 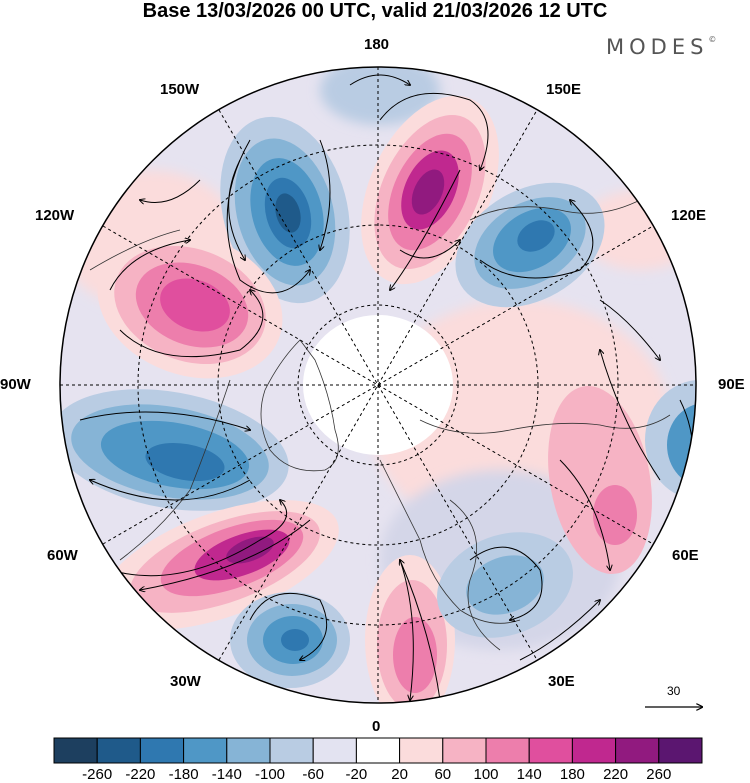 I want to click on meridian-label-0: 0, so click(x=376, y=726).